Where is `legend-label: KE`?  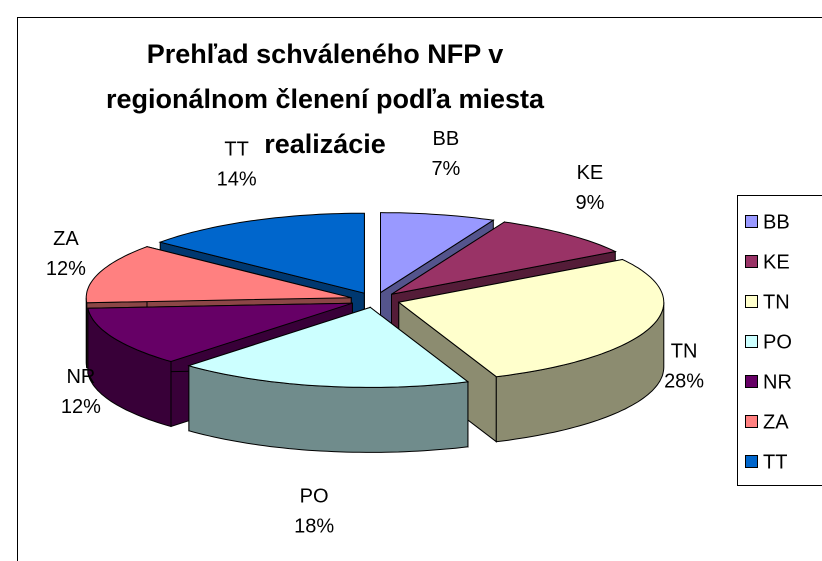 legend-label: KE is located at coordinates (776, 262).